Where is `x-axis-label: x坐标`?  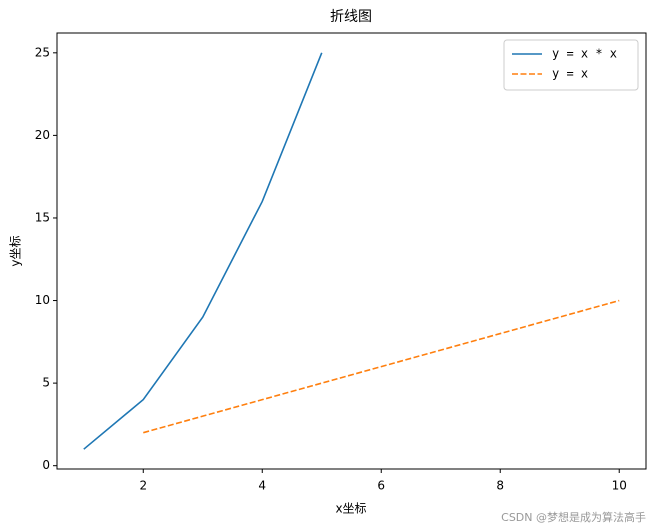 x-axis-label: x坐标 is located at coordinates (350, 509).